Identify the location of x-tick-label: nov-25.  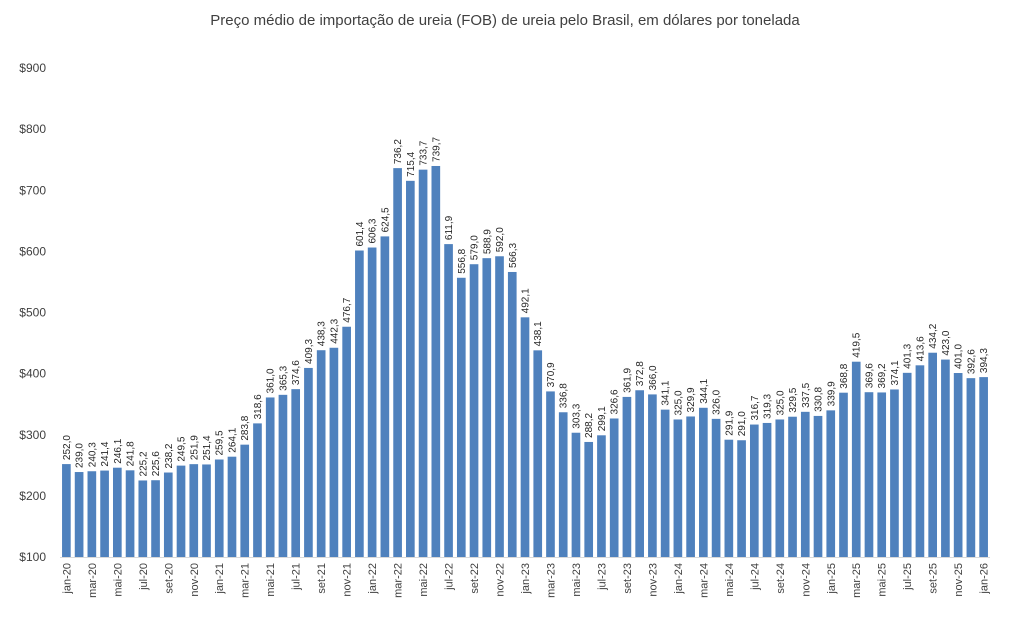
(959, 580).